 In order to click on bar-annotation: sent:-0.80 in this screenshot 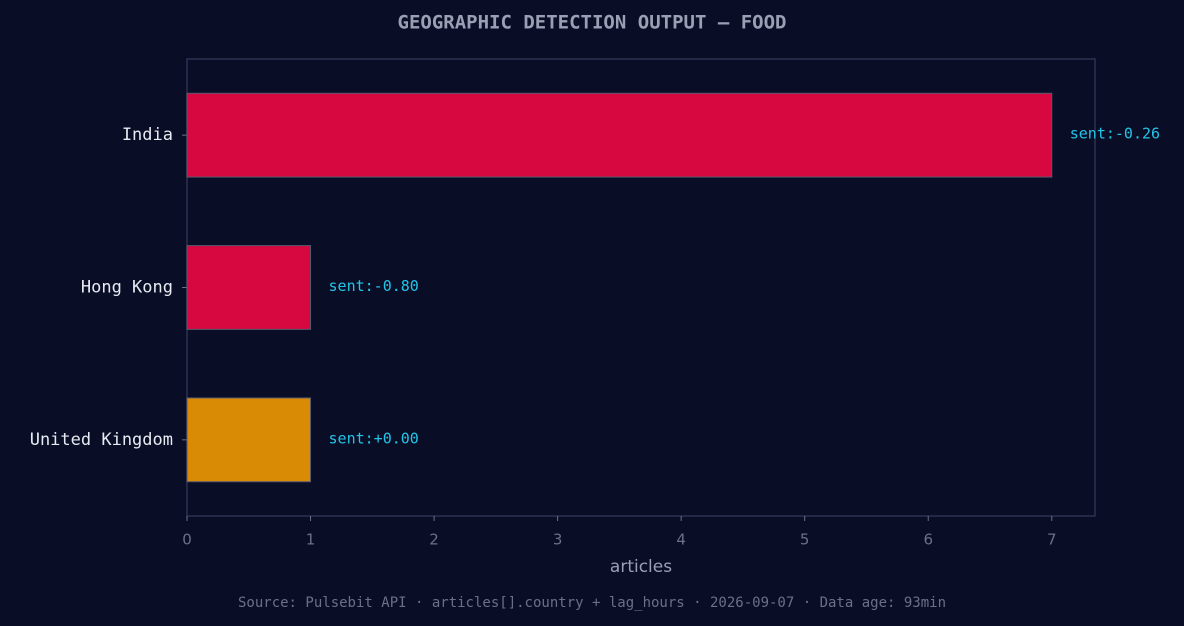, I will do `click(374, 286)`.